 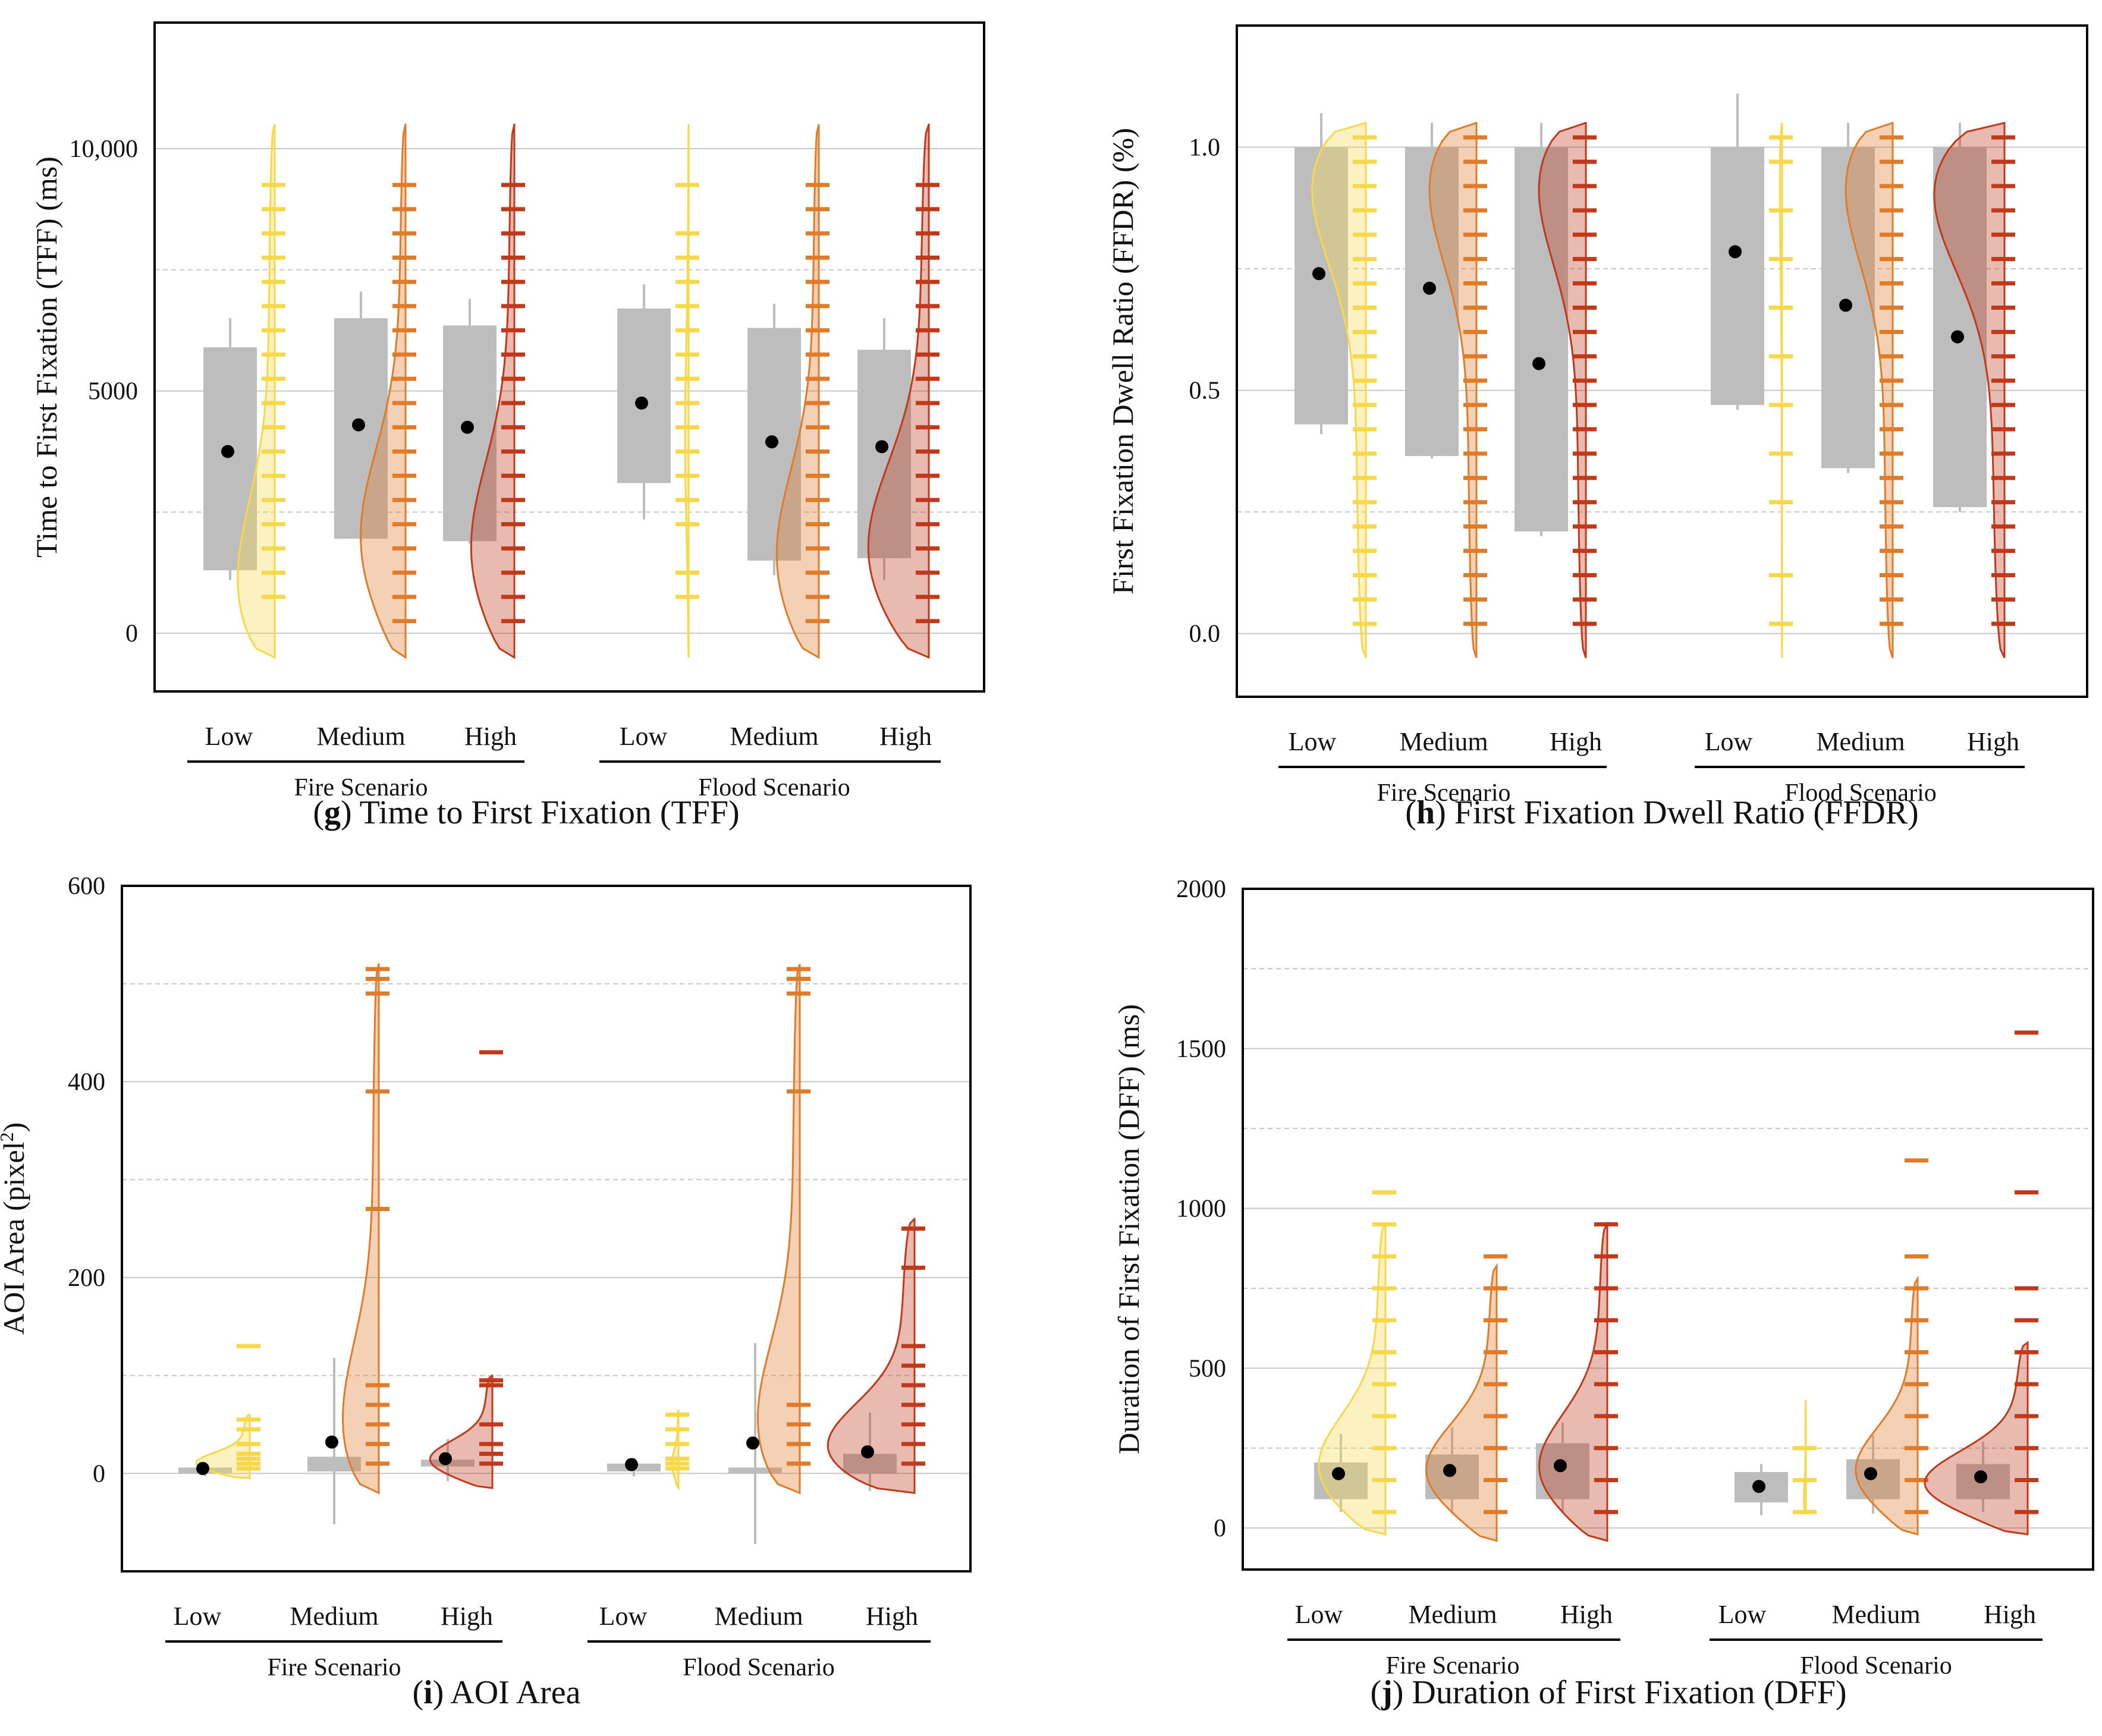 I want to click on caption-text: ) Time to First Fixation (TFF), so click(x=540, y=812).